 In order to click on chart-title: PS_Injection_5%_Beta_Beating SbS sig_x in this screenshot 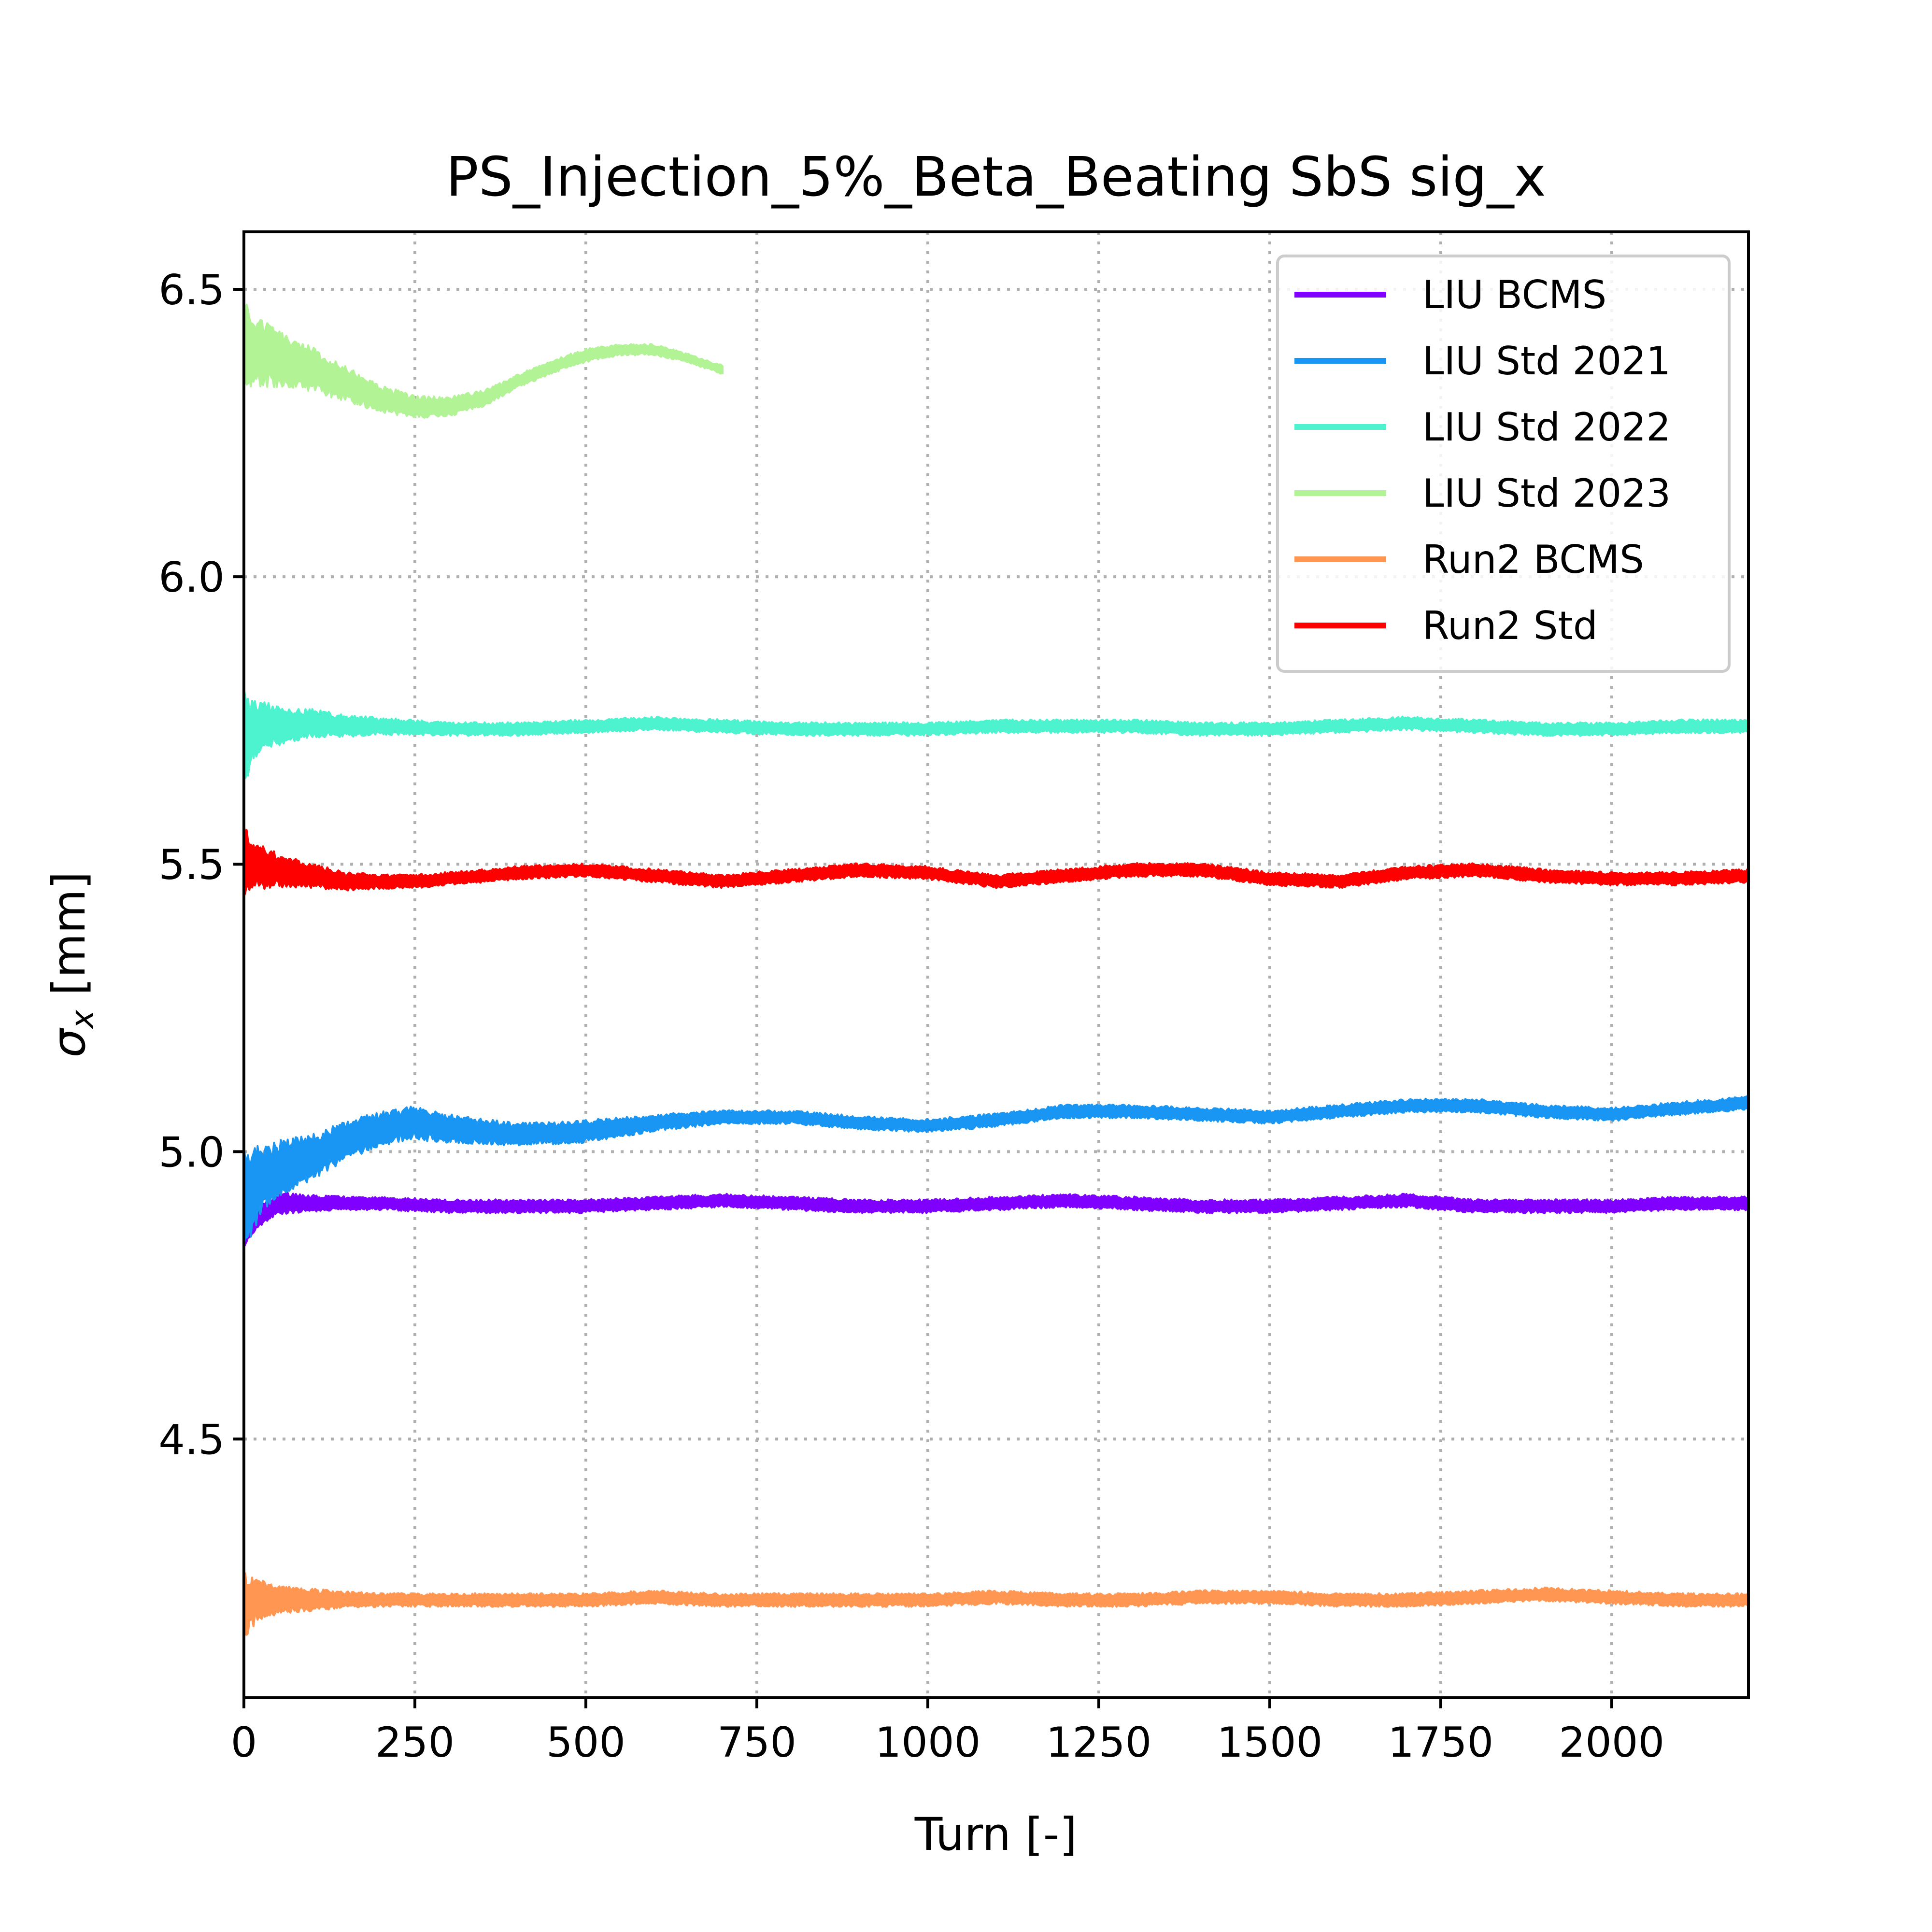, I will do `click(996, 177)`.